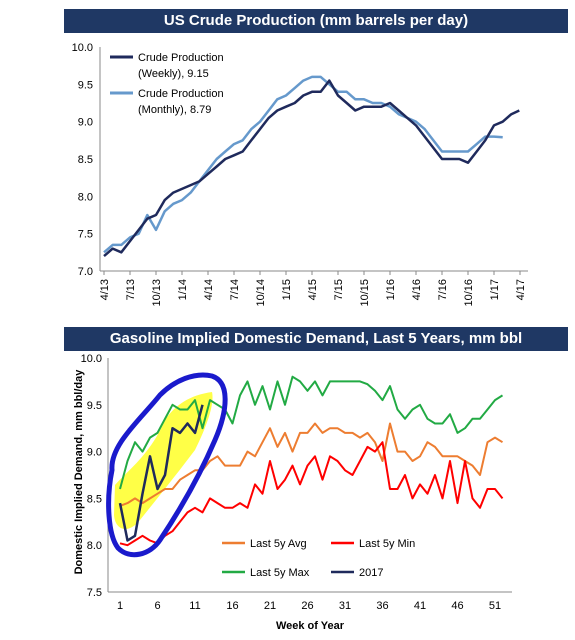  I want to click on chart1-y-tick-label: 10.0, so click(82, 48).